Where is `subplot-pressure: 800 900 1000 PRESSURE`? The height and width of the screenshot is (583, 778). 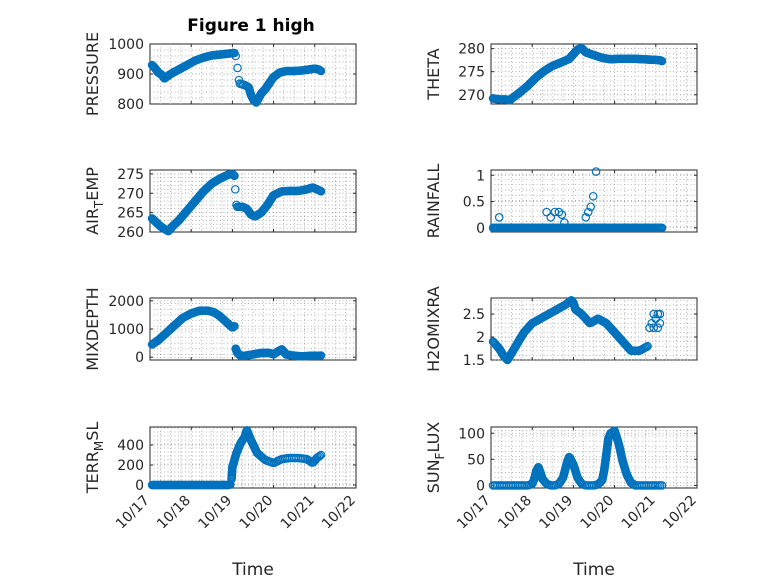 subplot-pressure: 800 900 1000 PRESSURE is located at coordinates (220, 74).